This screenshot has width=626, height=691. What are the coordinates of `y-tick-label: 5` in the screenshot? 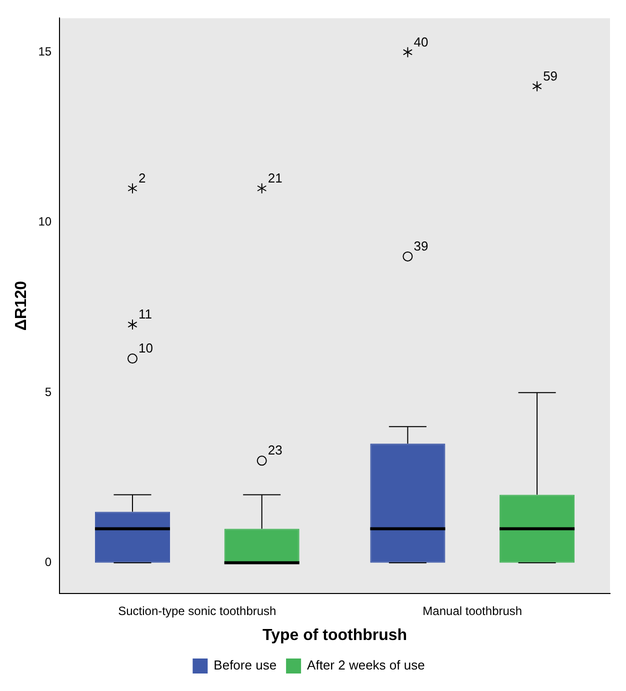 It's located at (48, 391).